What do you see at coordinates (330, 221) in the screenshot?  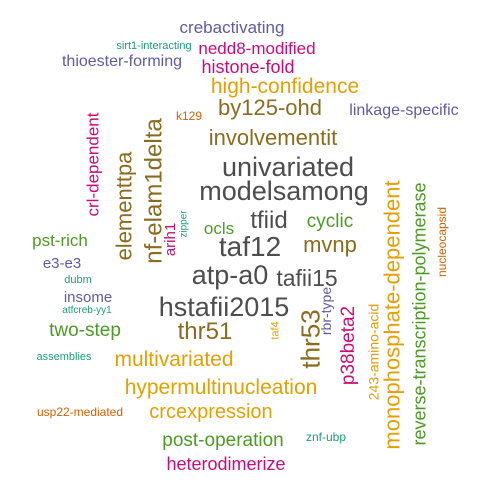 I see `word-cyclic: cyclic` at bounding box center [330, 221].